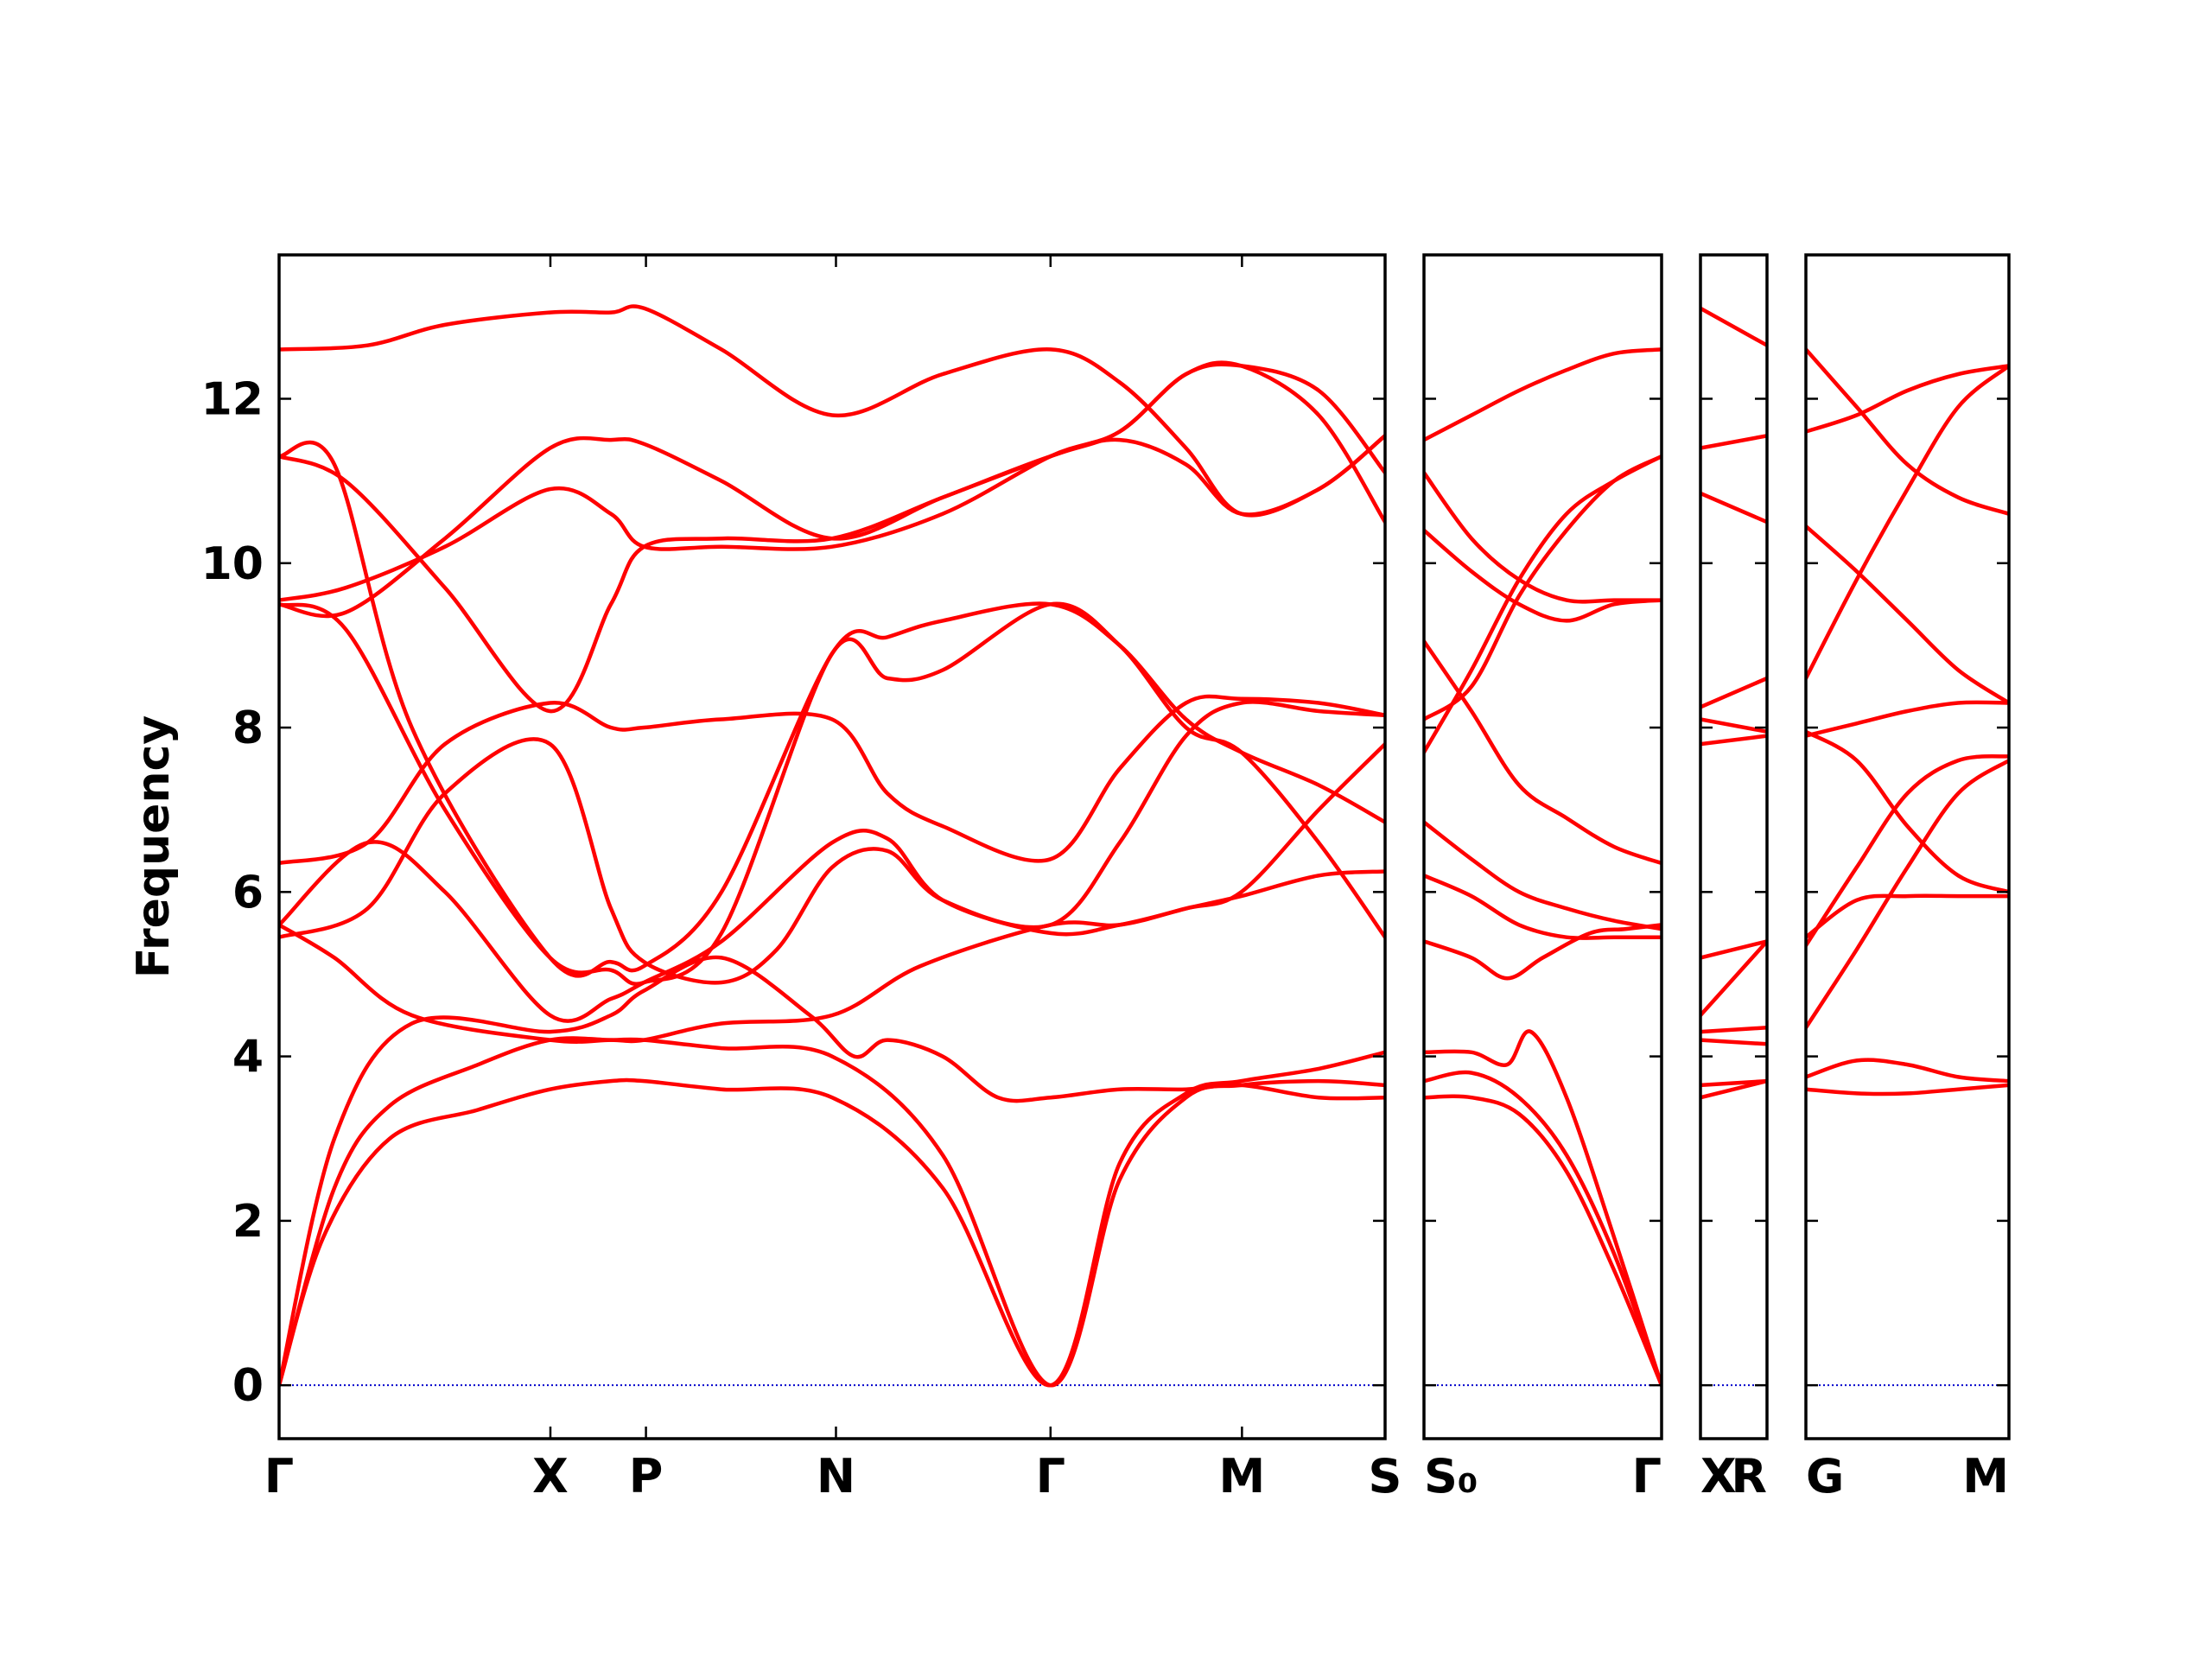  What do you see at coordinates (1451, 1476) in the screenshot?
I see `x-tick-label: S₀` at bounding box center [1451, 1476].